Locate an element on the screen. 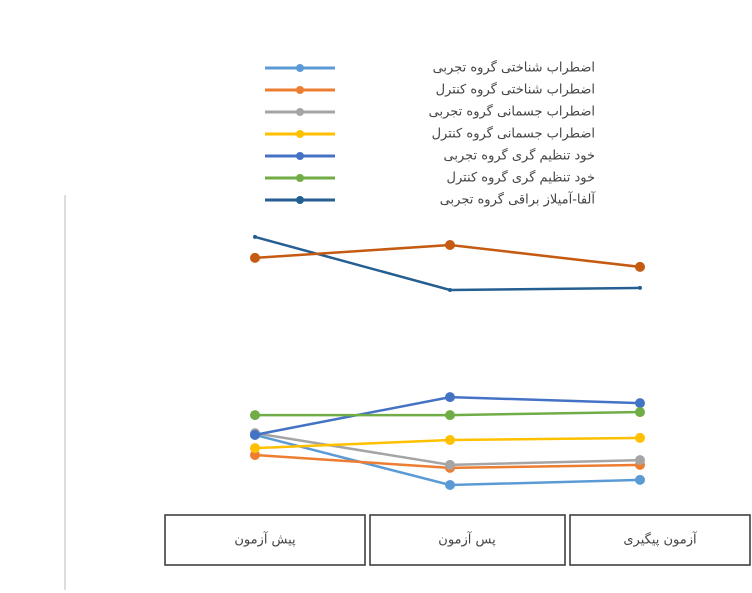  legend-label: خود تنظیم گری گروه تجربی is located at coordinates (519, 156).